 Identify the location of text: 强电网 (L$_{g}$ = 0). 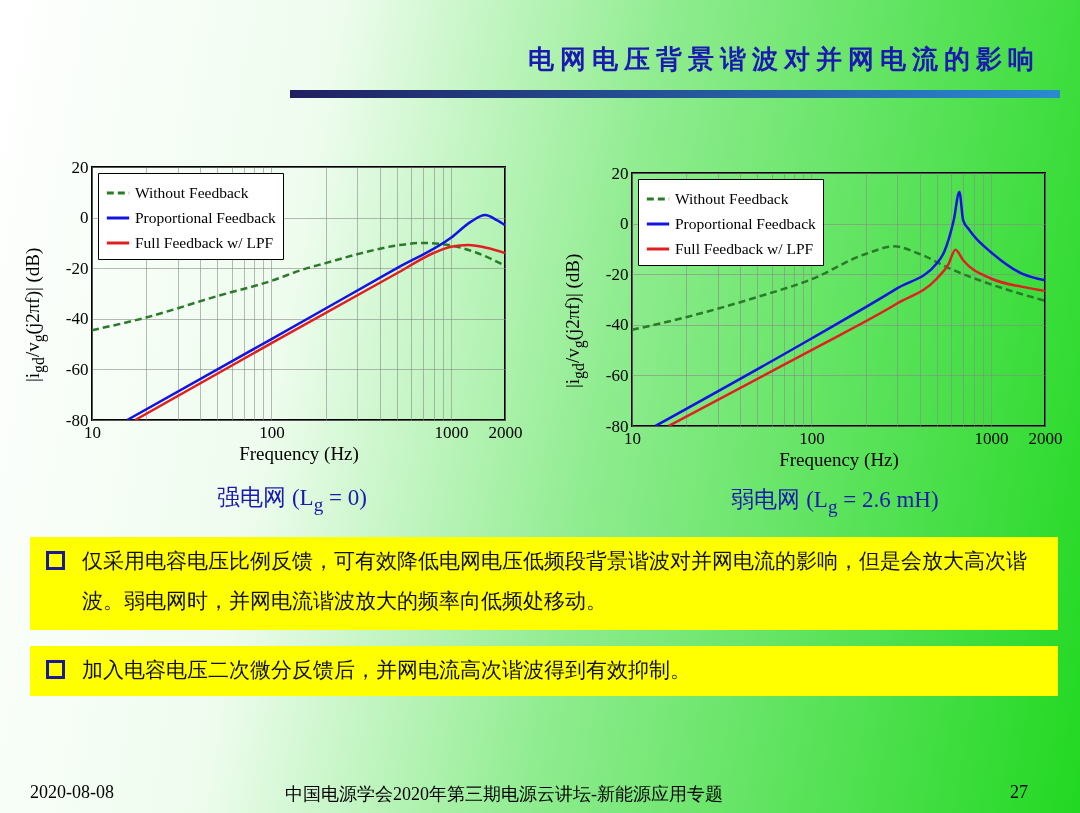
(292, 500).